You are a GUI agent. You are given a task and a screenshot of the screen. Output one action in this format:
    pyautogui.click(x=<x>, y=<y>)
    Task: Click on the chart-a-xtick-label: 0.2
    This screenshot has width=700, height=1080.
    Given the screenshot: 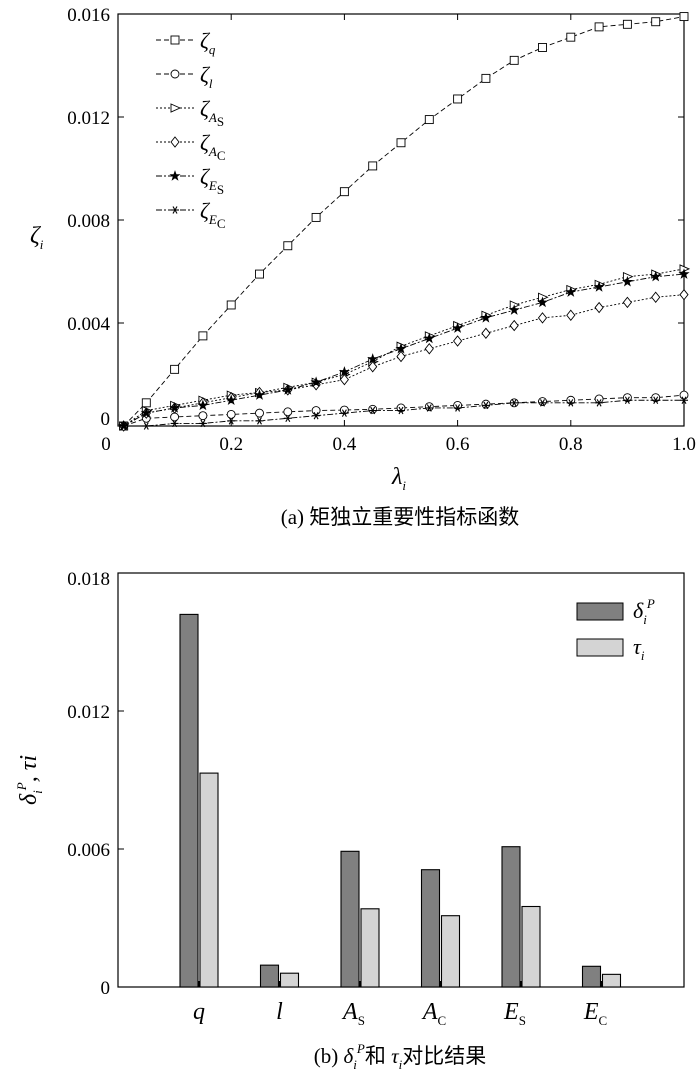 What is the action you would take?
    pyautogui.click(x=231, y=444)
    